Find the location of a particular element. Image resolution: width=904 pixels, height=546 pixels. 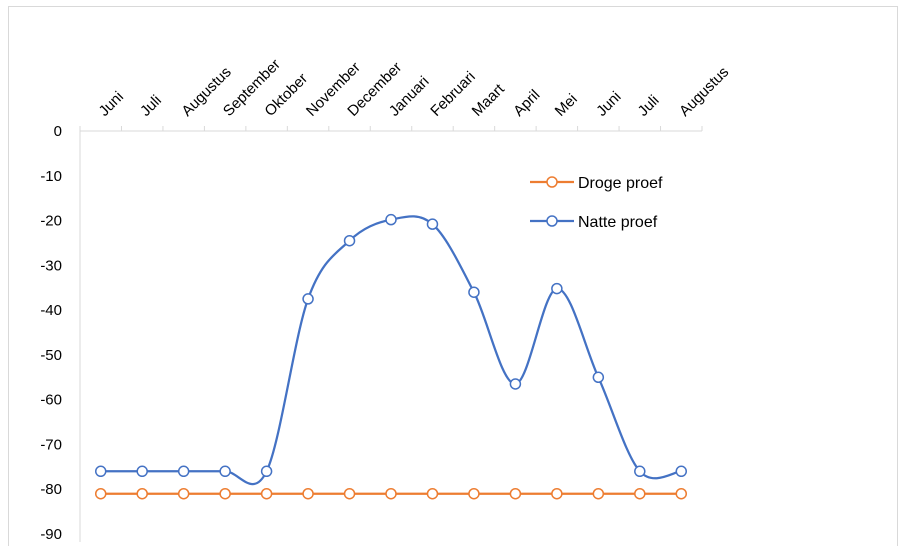

y-tick-label: -60 is located at coordinates (51, 400).